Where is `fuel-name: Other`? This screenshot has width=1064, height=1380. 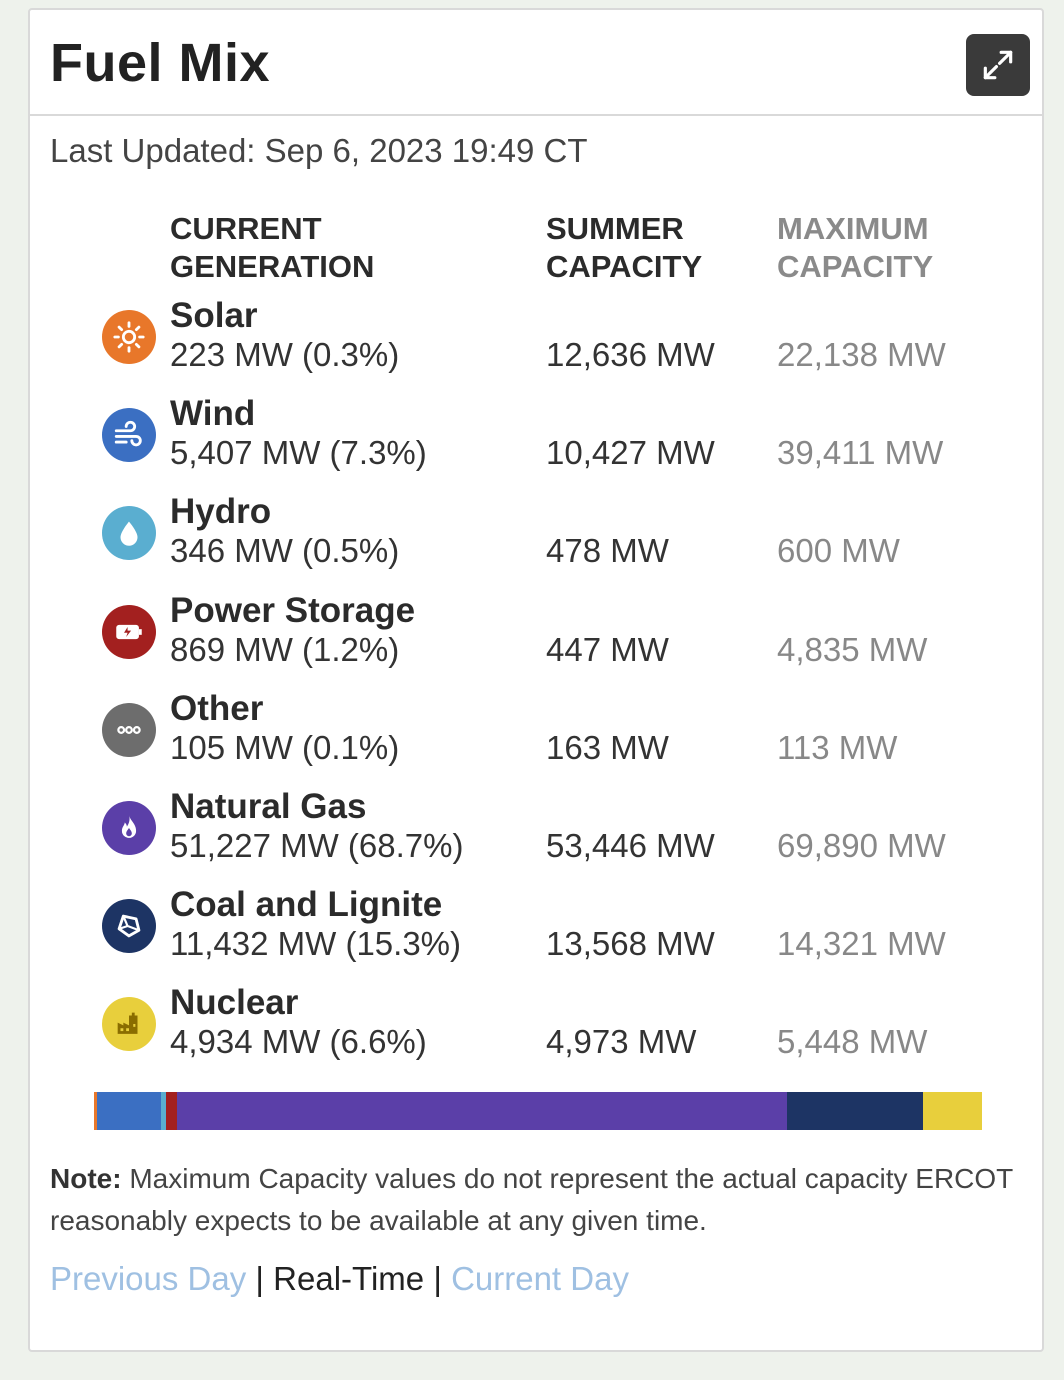 fuel-name: Other is located at coordinates (217, 708).